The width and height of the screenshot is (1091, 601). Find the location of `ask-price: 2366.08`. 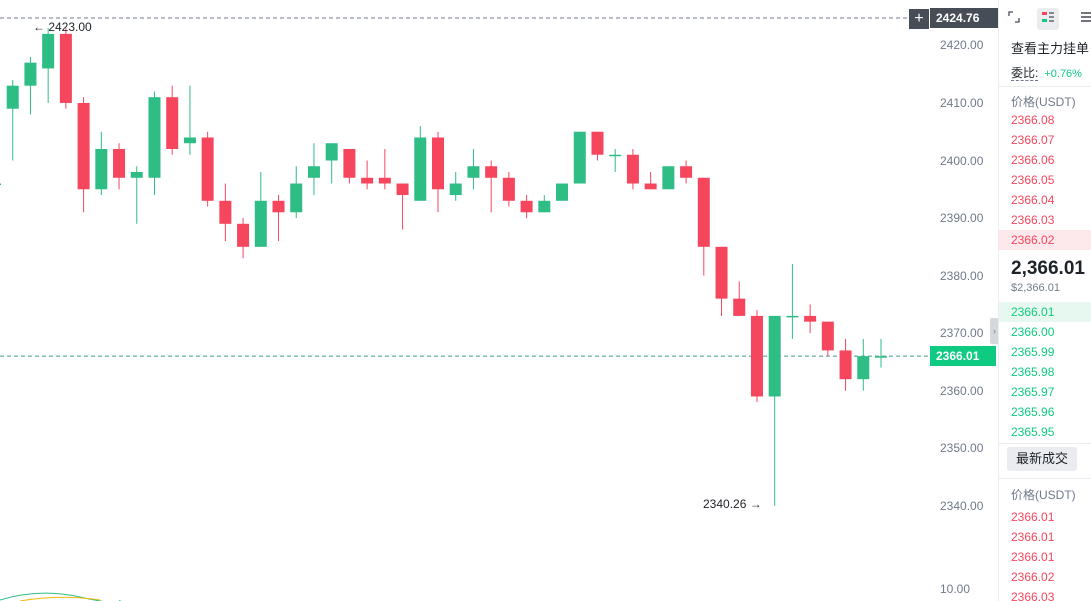

ask-price: 2366.08 is located at coordinates (1033, 120).